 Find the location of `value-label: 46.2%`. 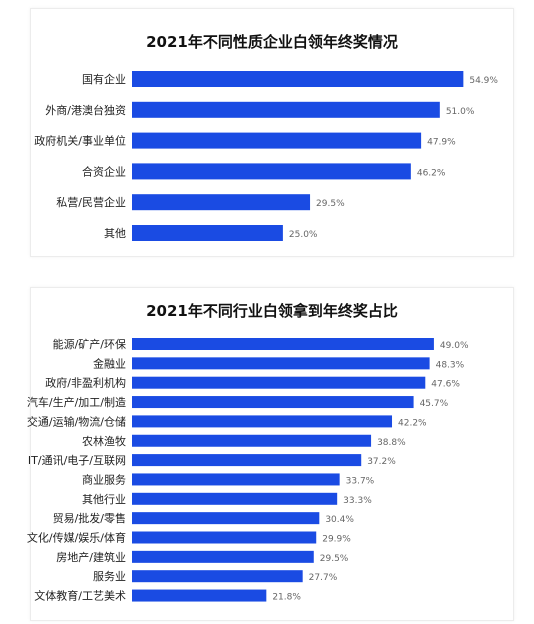

value-label: 46.2% is located at coordinates (431, 173).